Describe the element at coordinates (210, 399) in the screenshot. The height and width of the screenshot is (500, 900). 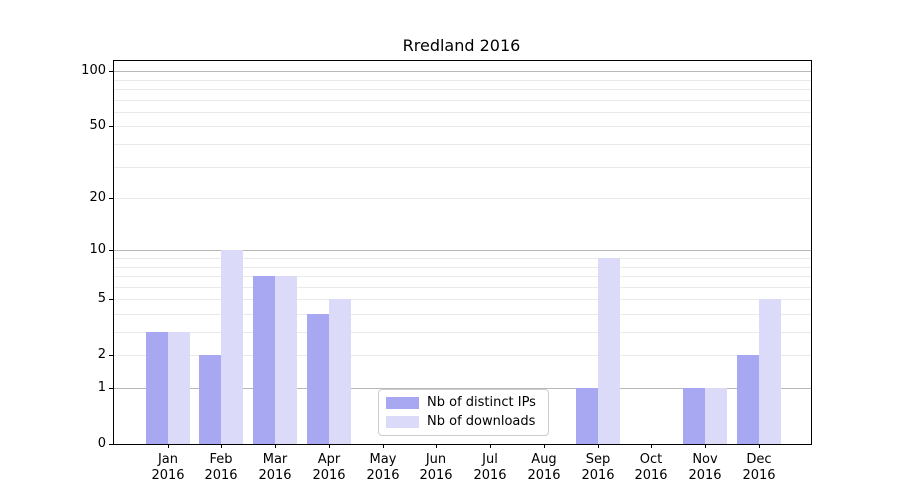
I see `bar-nb-of-distinct-ips-feb-2016` at that location.